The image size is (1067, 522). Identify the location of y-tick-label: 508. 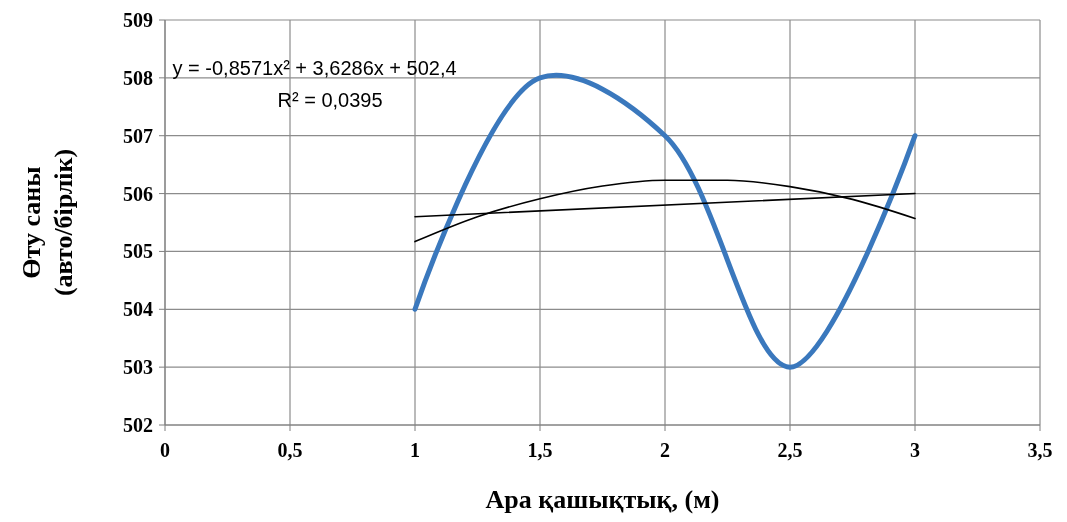
(138, 77).